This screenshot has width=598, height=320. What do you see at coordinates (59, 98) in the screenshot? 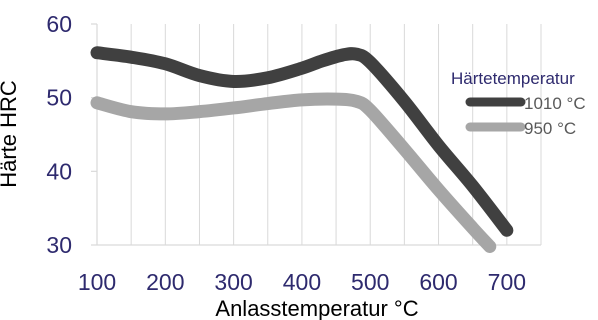
I see `y-tick-label-50: 50` at bounding box center [59, 98].